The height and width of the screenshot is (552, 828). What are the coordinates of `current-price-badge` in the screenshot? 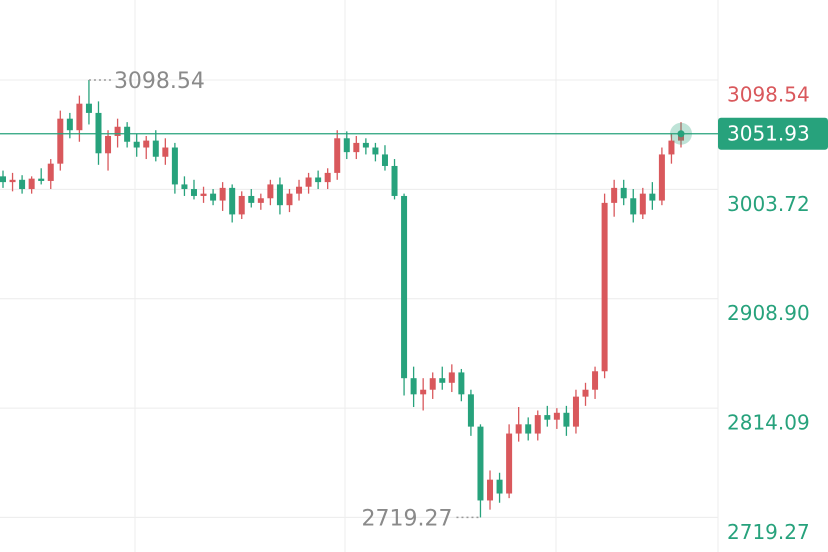 It's located at (773, 133).